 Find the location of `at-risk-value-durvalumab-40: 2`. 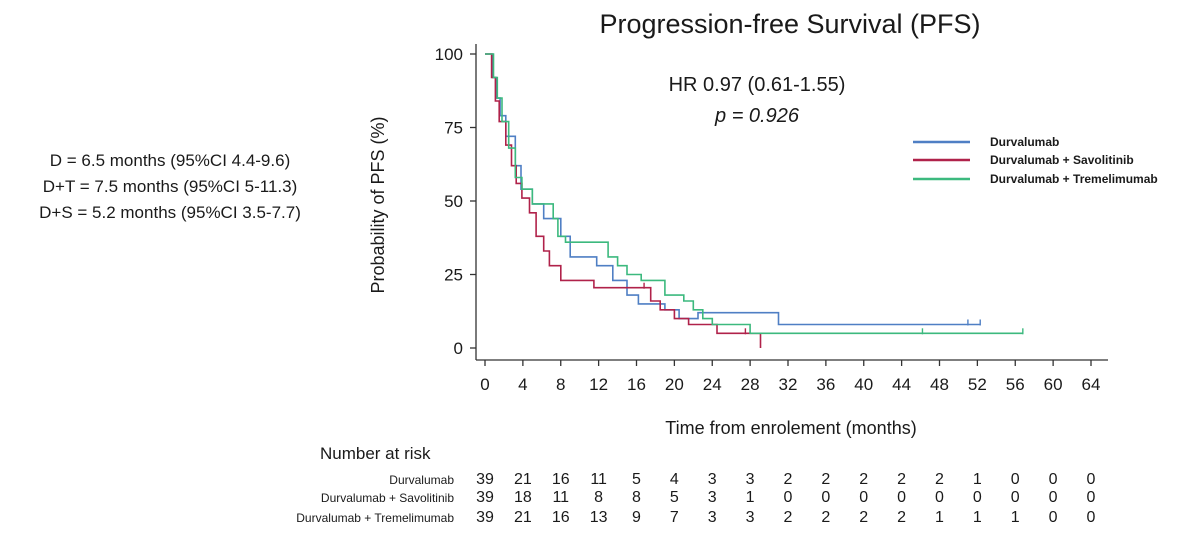

at-risk-value-durvalumab-40: 2 is located at coordinates (863, 479).